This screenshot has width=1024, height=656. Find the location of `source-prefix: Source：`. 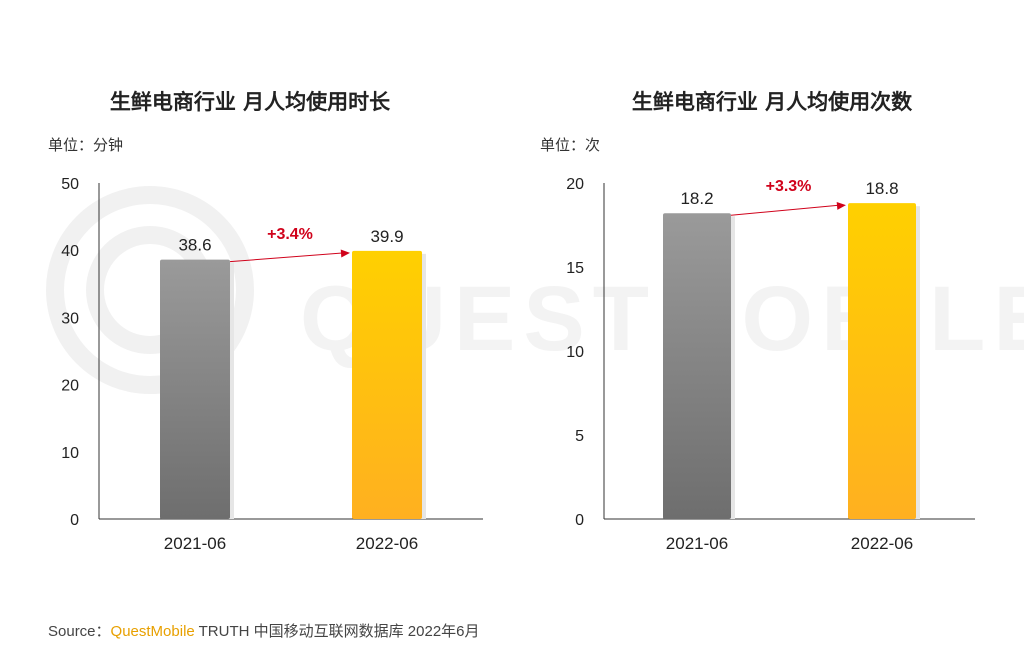

source-prefix: Source： is located at coordinates (79, 631).